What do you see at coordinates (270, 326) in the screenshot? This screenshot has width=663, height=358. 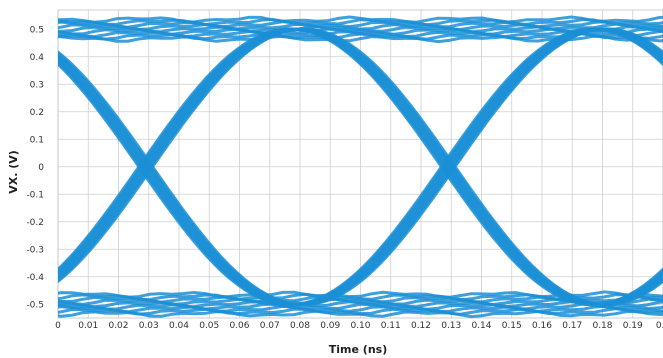 I see `x-tick-label: 0.07` at bounding box center [270, 326].